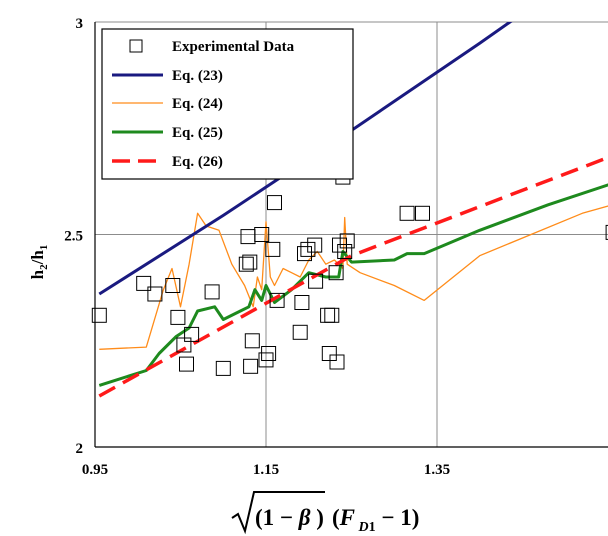 Image resolution: width=608 pixels, height=536 pixels. I want to click on x-axis-label-text-2: (F D1 − 1), so click(375, 520).